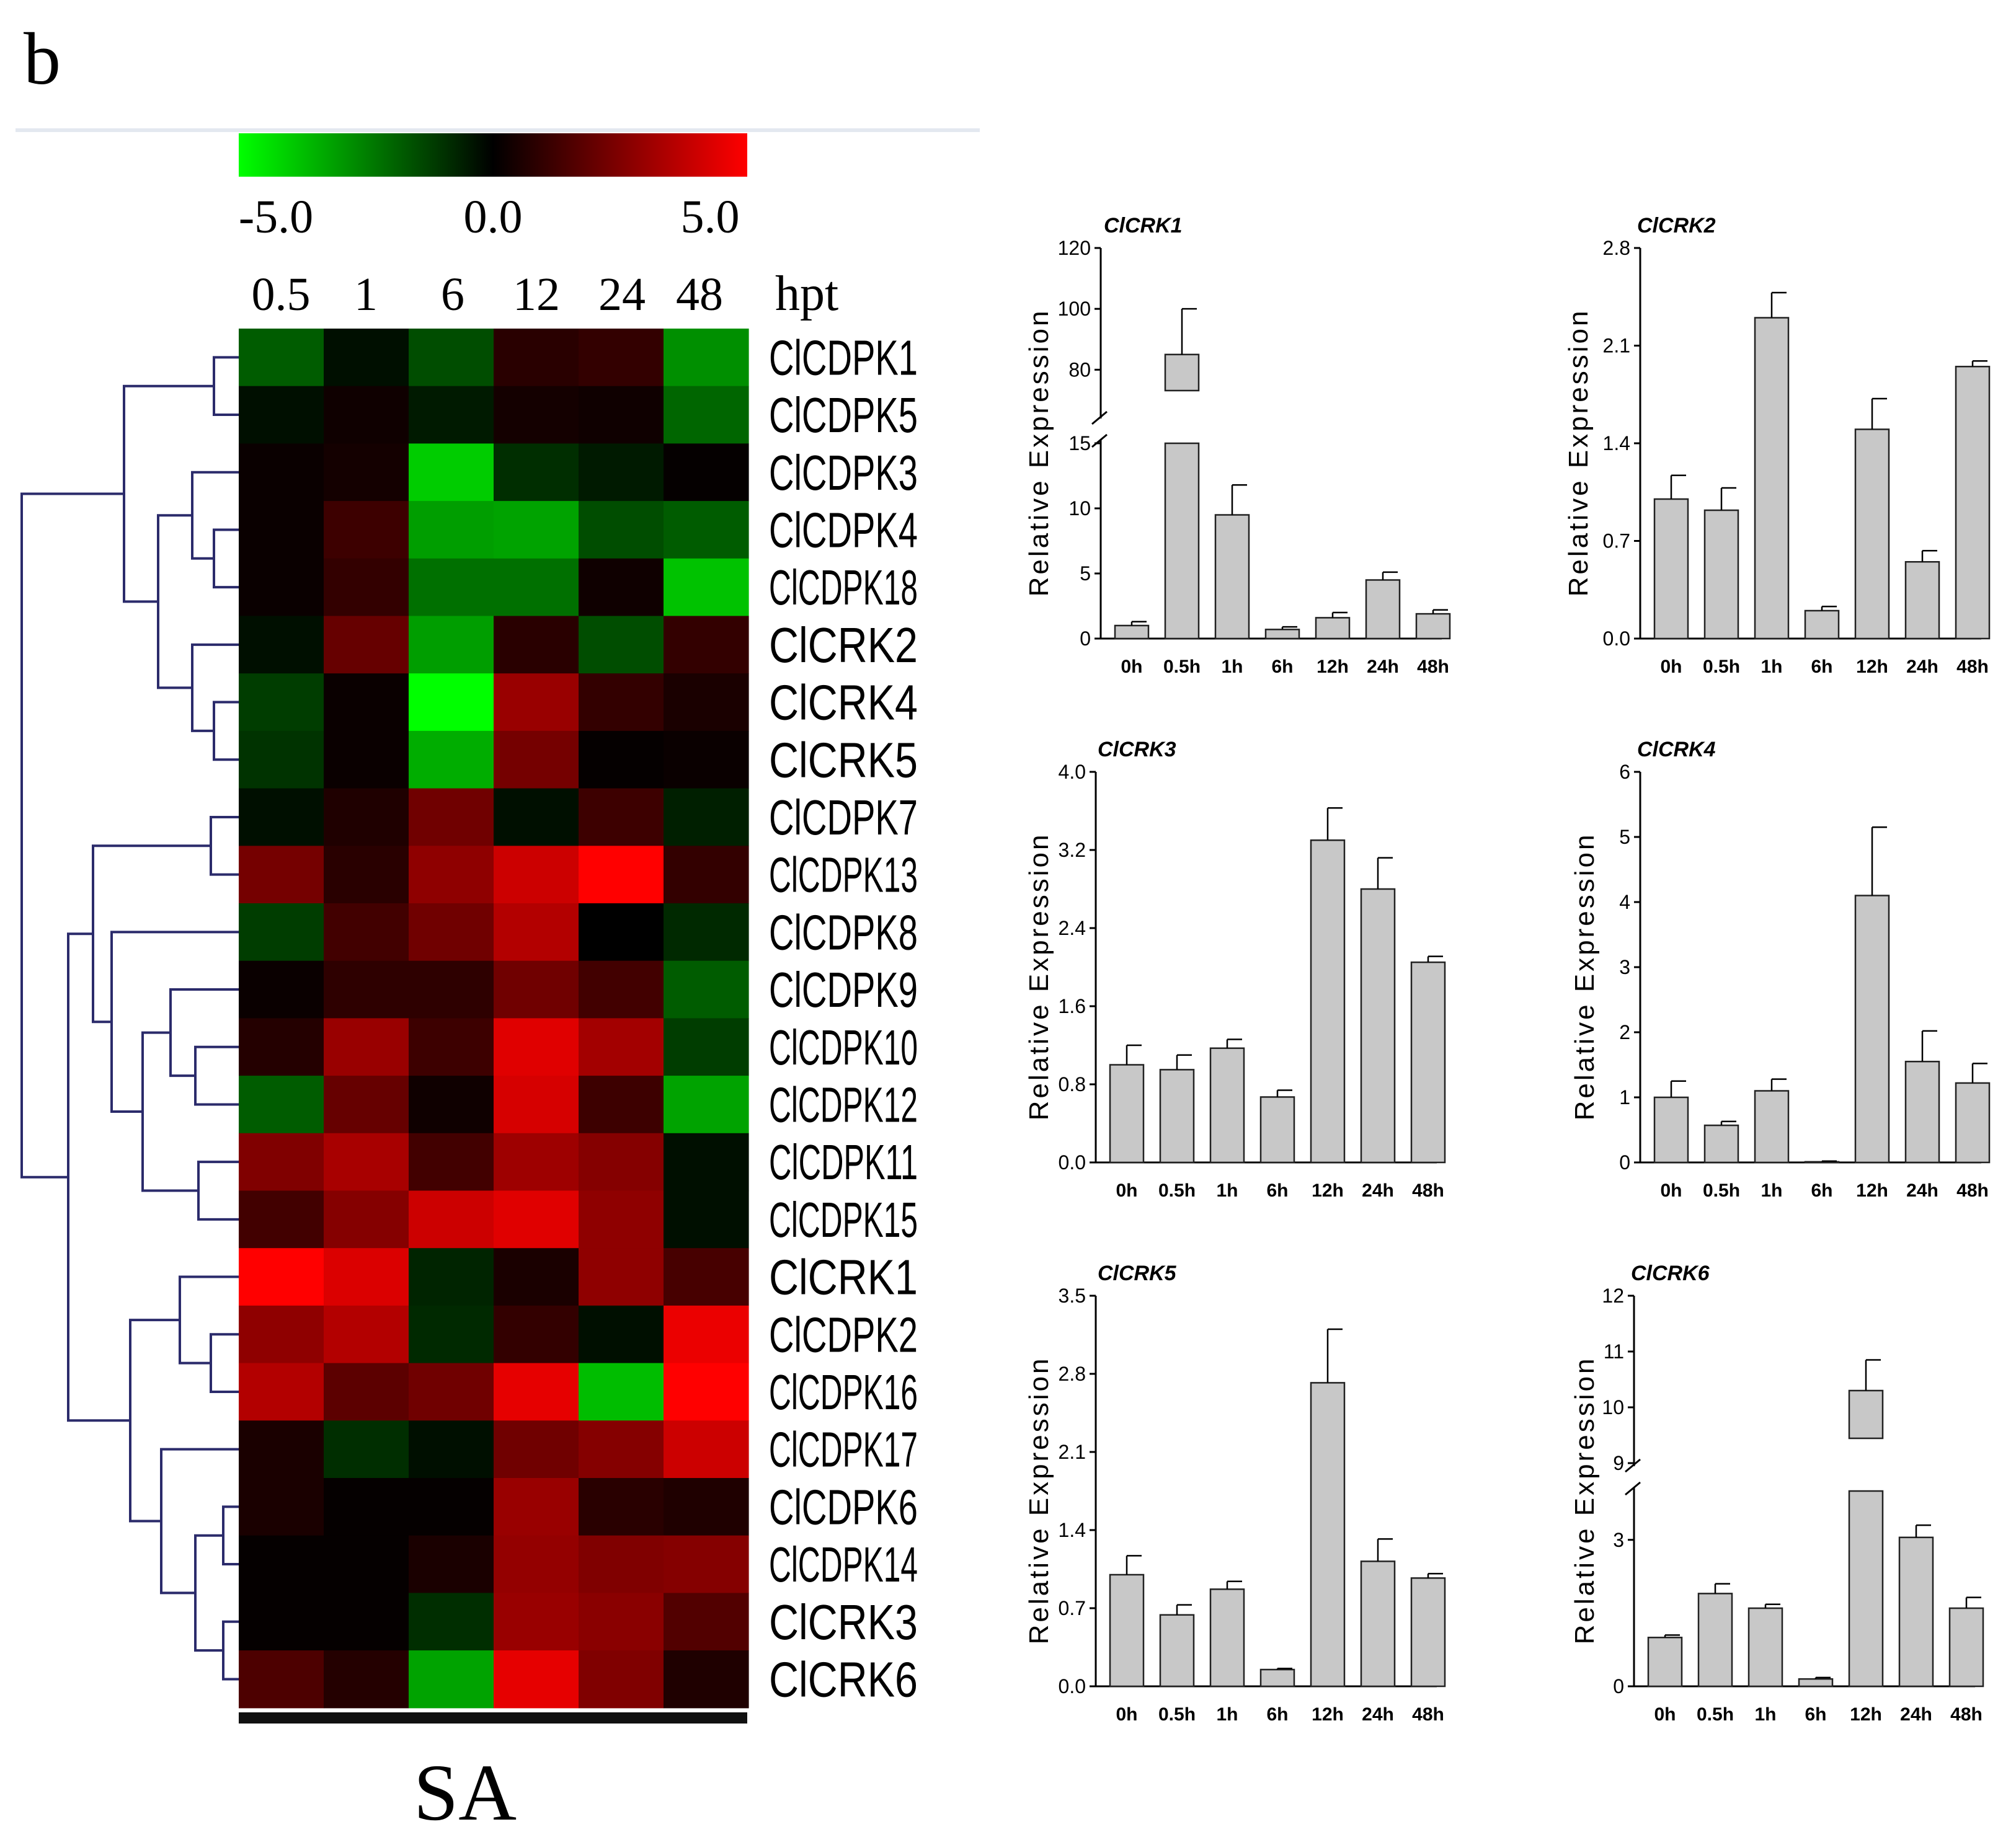  I want to click on y-tick-label: 5, so click(1624, 837).